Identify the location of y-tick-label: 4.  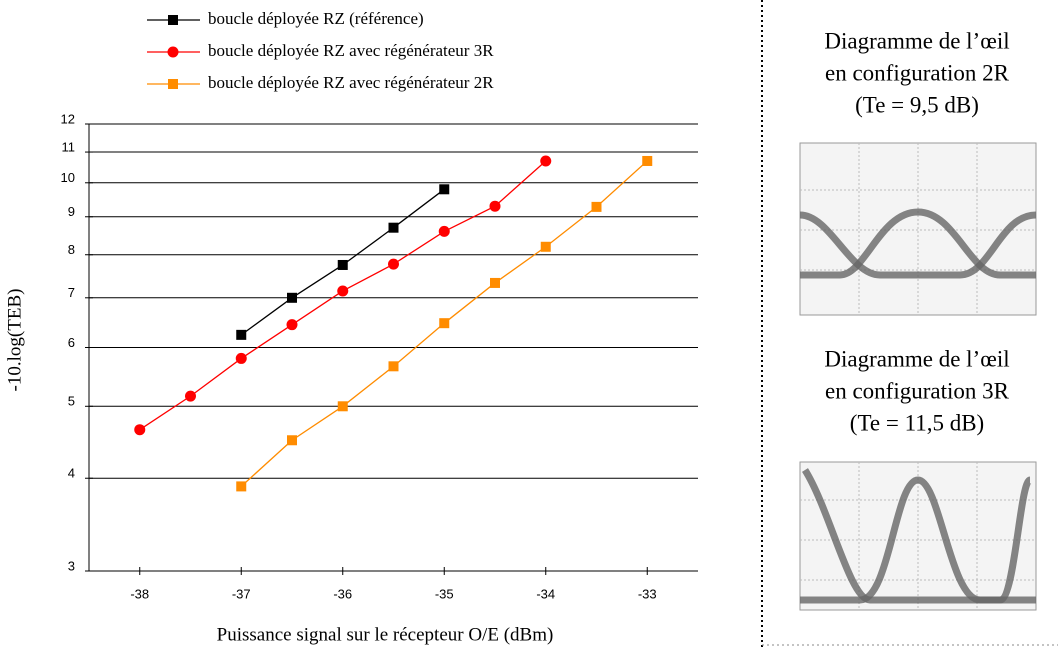
(71, 473).